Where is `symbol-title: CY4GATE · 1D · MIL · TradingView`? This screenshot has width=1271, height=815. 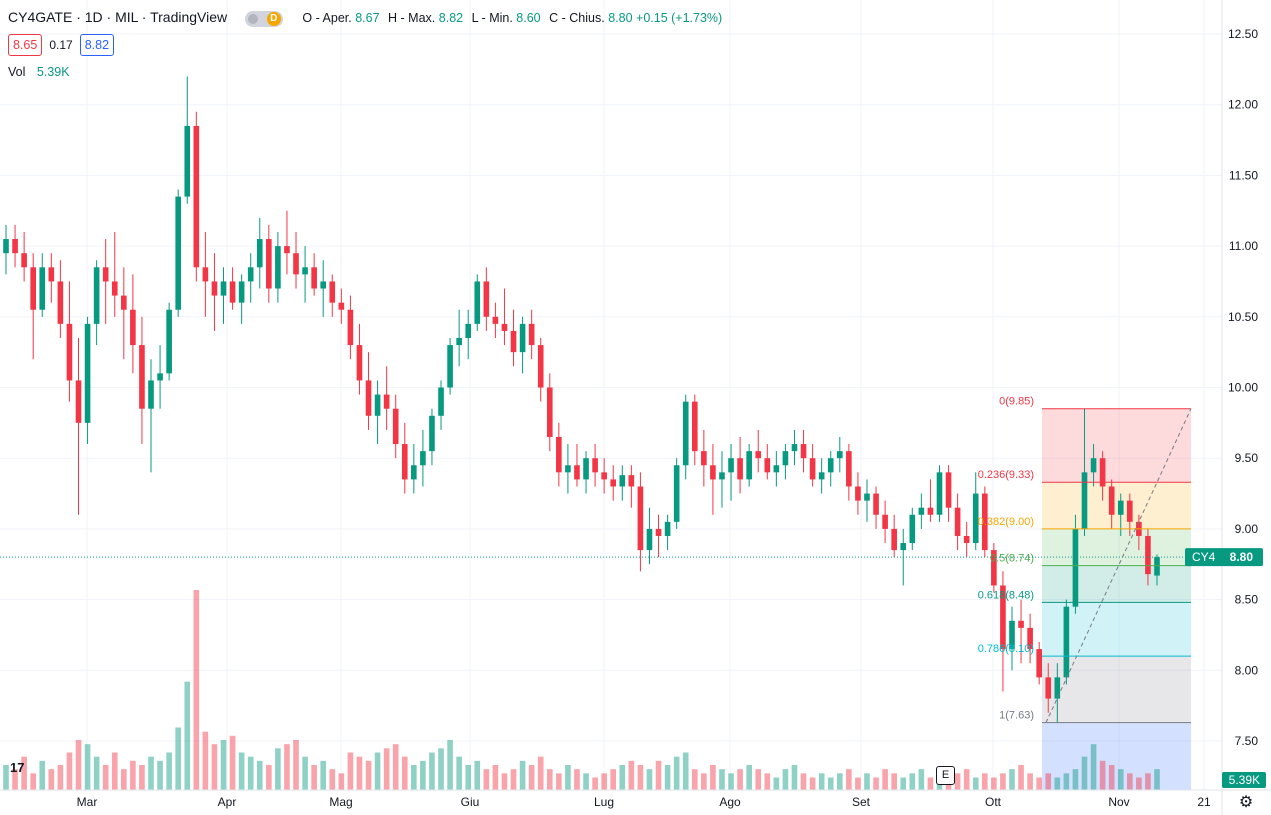
symbol-title: CY4GATE · 1D · MIL · TradingView is located at coordinates (118, 17).